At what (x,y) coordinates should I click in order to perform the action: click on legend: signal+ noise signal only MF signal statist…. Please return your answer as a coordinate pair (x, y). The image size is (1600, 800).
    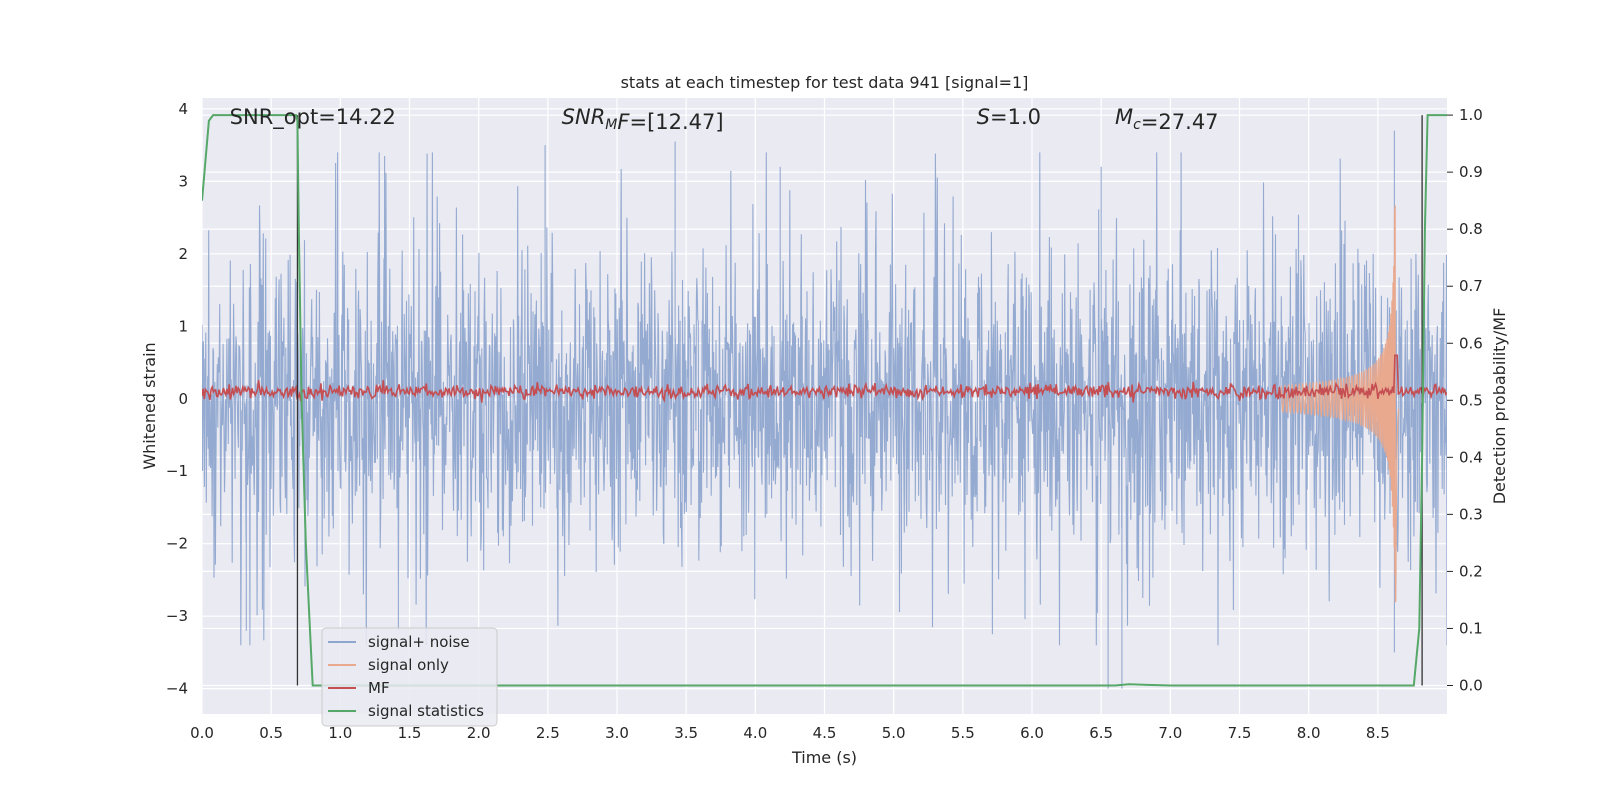
    Looking at the image, I should click on (409, 677).